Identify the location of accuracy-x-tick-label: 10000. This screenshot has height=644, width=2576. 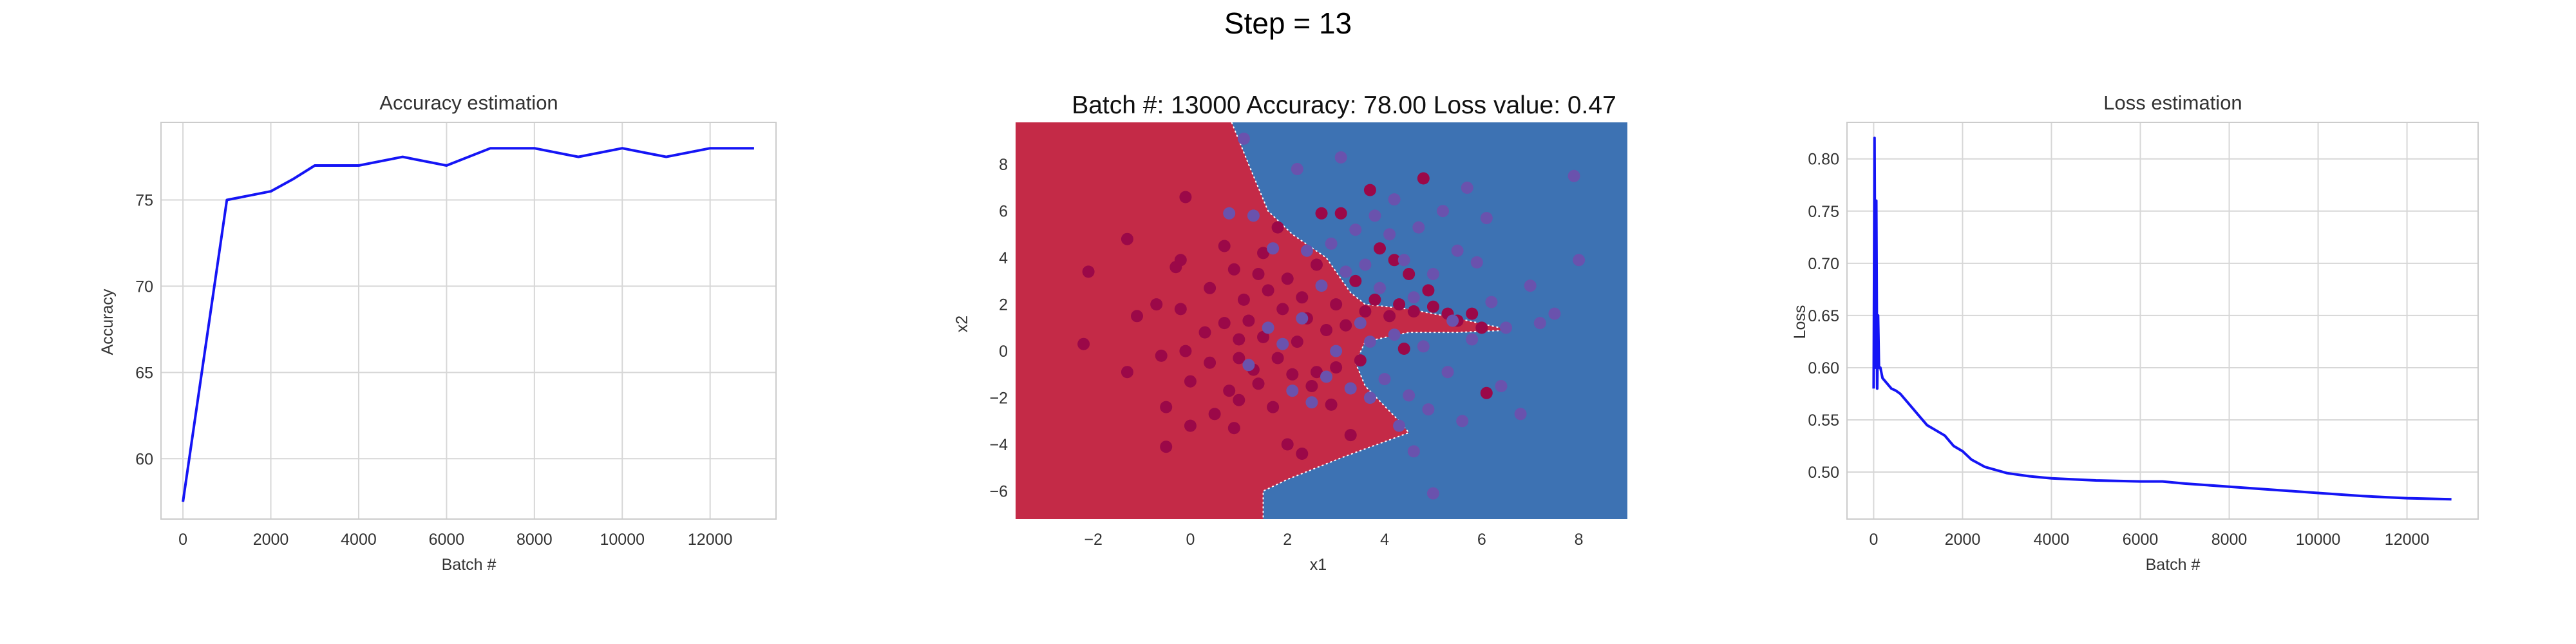
(622, 540).